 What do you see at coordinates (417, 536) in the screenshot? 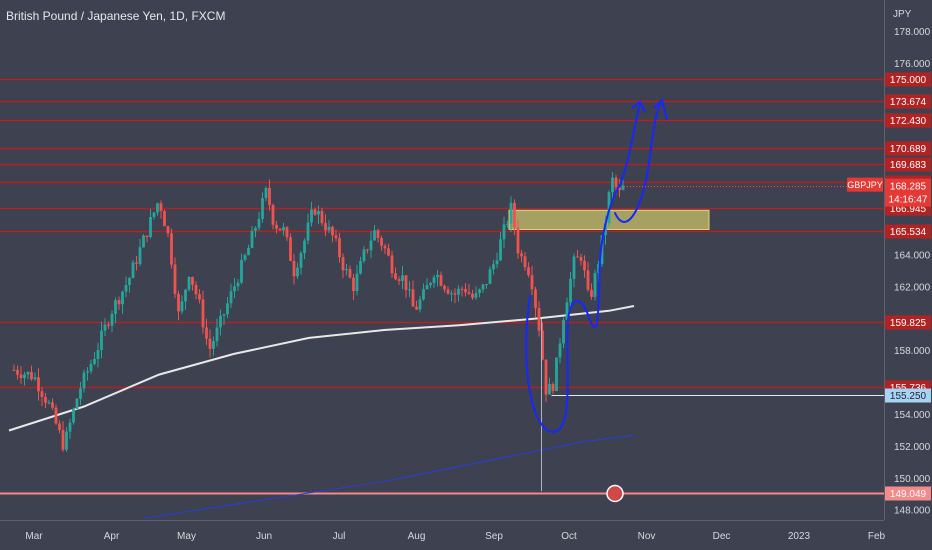
I see `x-tick-label: Aug` at bounding box center [417, 536].